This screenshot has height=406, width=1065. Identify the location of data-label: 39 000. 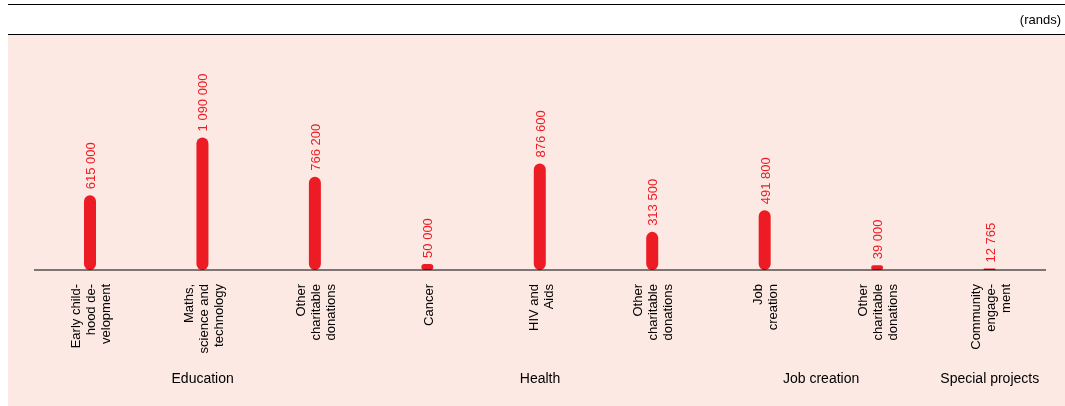
(878, 239).